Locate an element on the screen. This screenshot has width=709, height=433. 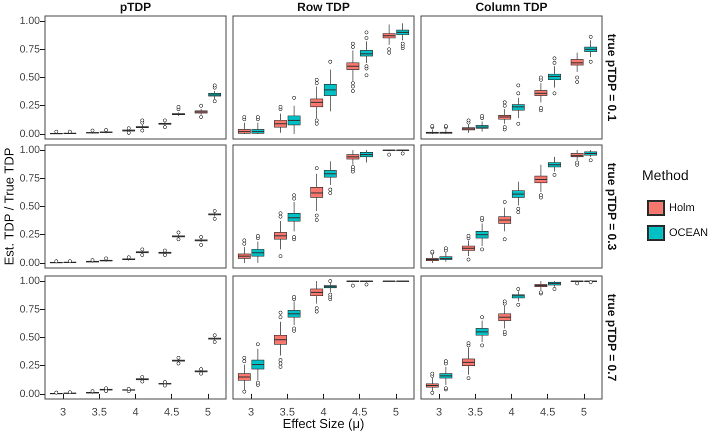
text: true pTDP = 0.3 is located at coordinates (612, 206).